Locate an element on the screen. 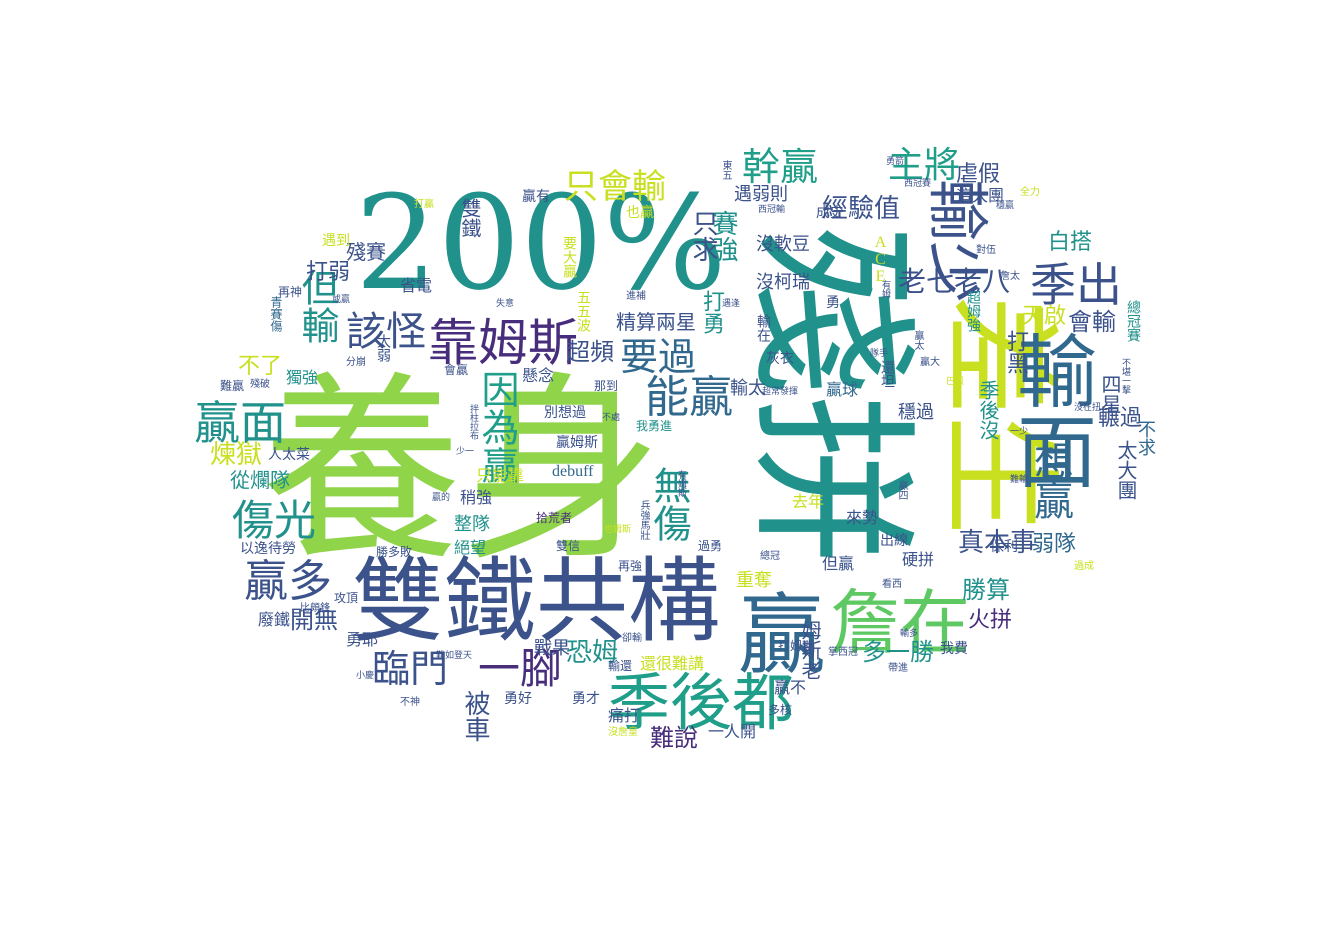 Image resolution: width=1334 pixels, height=945 pixels. word-linmen: 臨門 is located at coordinates (410, 669).